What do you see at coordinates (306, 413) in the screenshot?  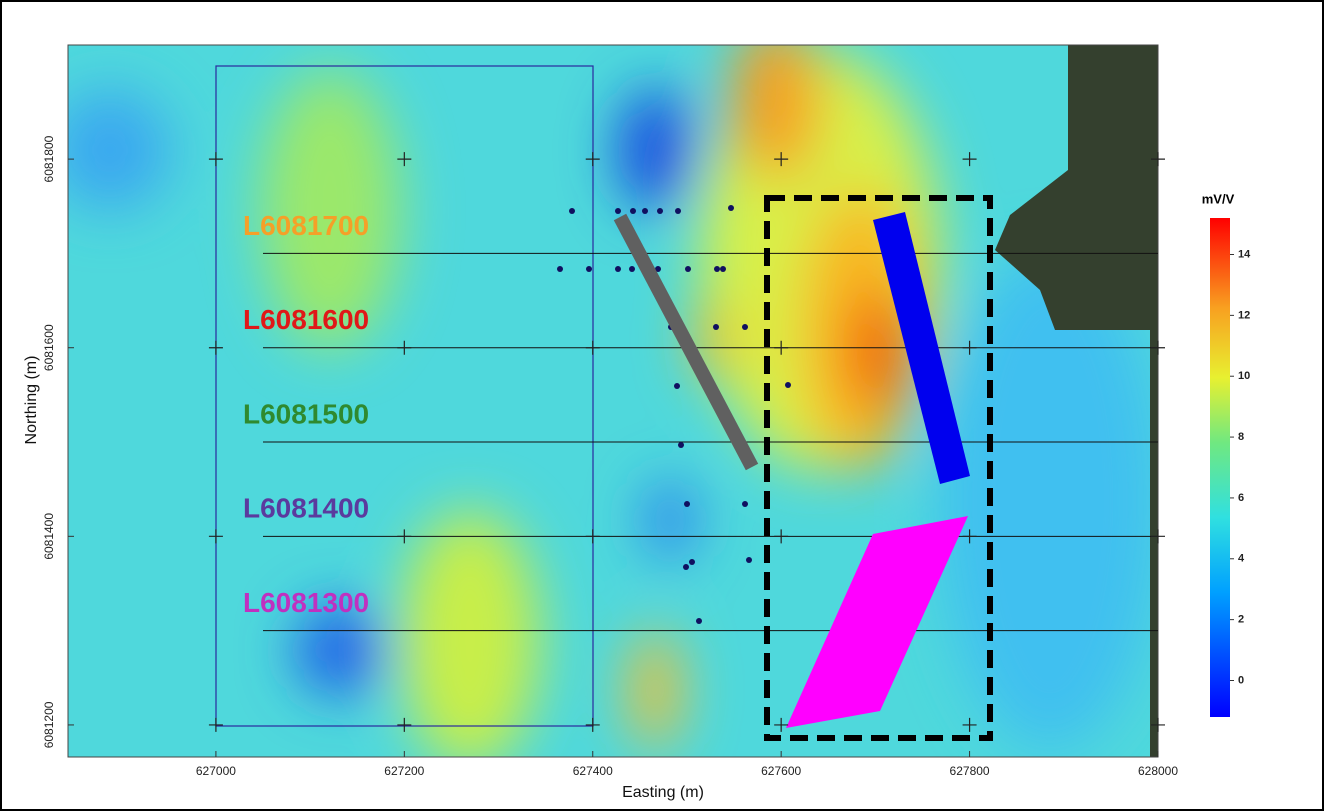 I see `survey-line-label: L6081500` at bounding box center [306, 413].